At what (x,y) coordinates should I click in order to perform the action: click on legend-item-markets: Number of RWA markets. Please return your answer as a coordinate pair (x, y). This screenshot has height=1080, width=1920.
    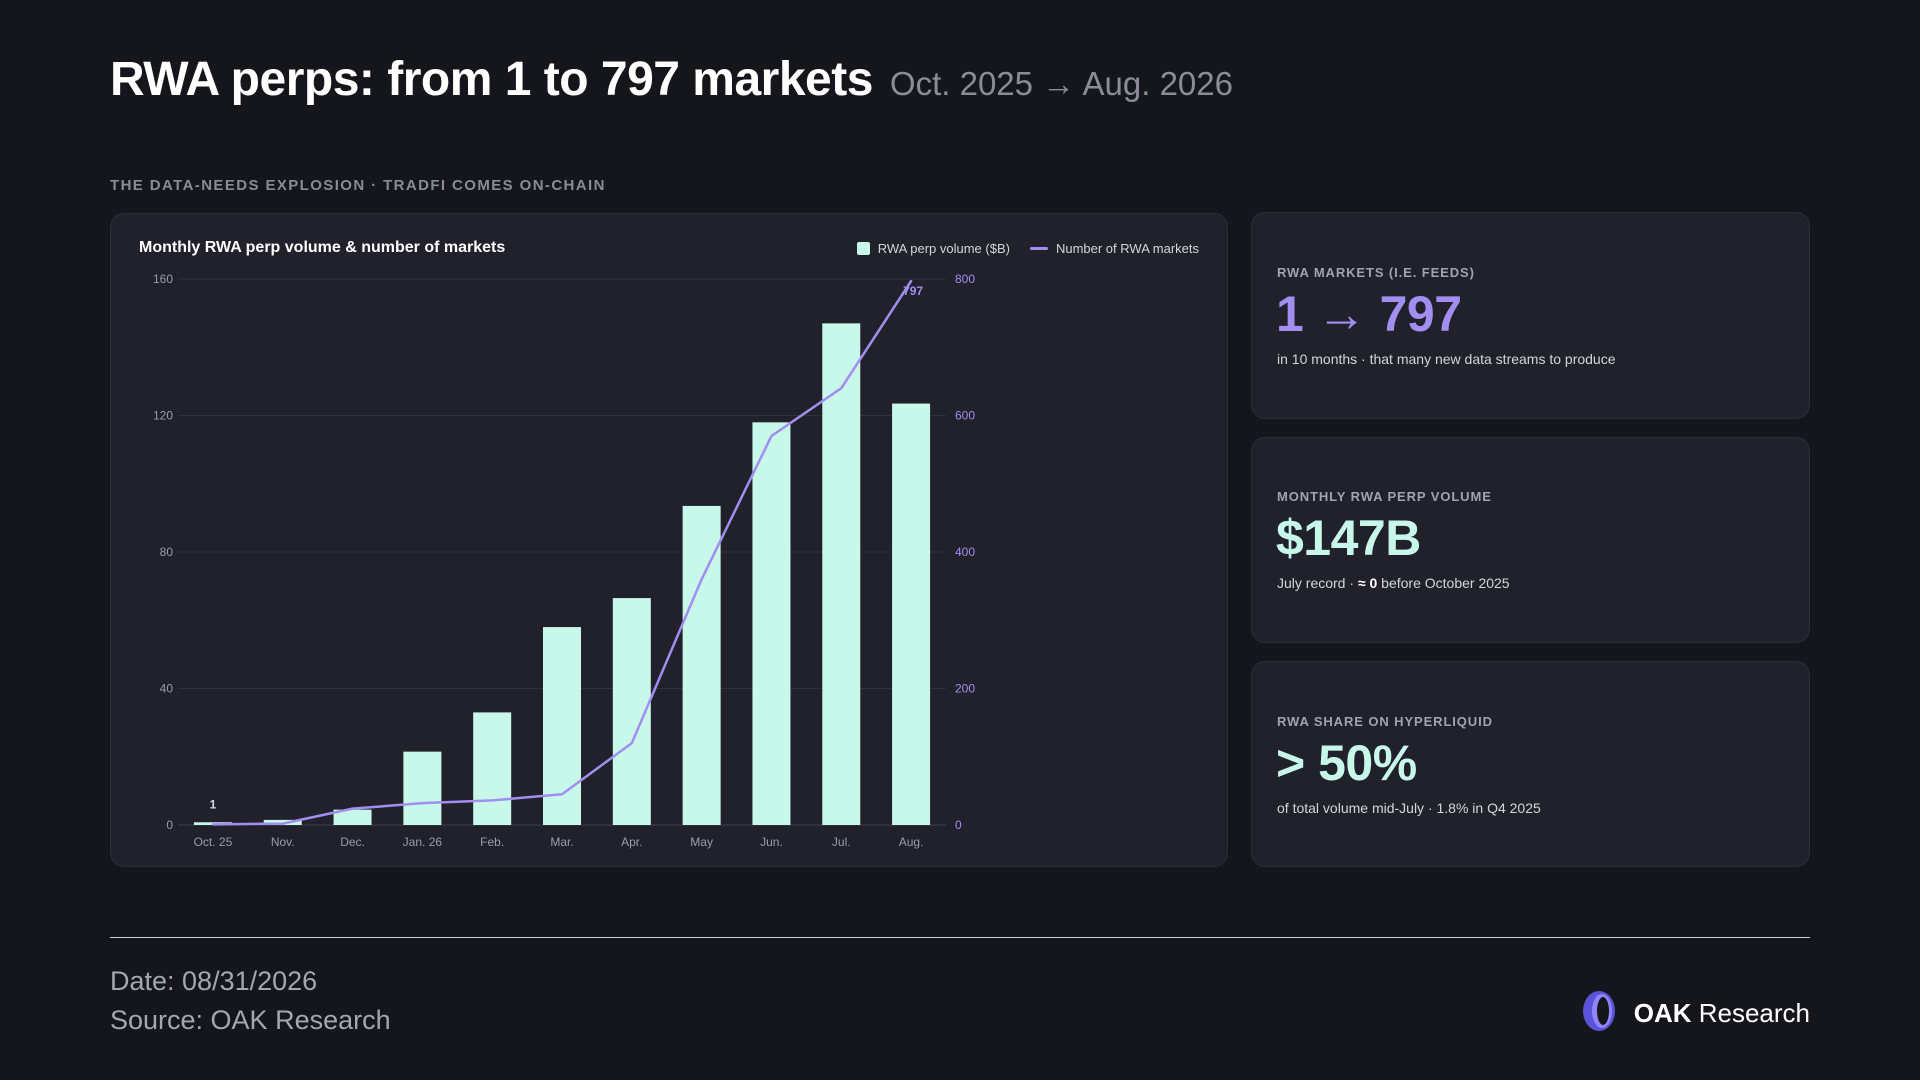
    Looking at the image, I should click on (1114, 248).